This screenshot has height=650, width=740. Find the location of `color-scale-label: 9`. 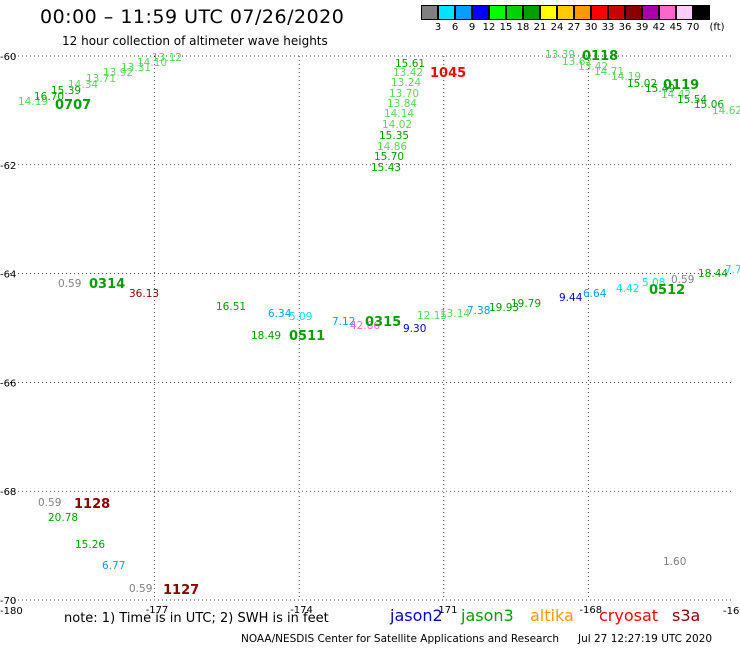

color-scale-label: 9 is located at coordinates (472, 27).